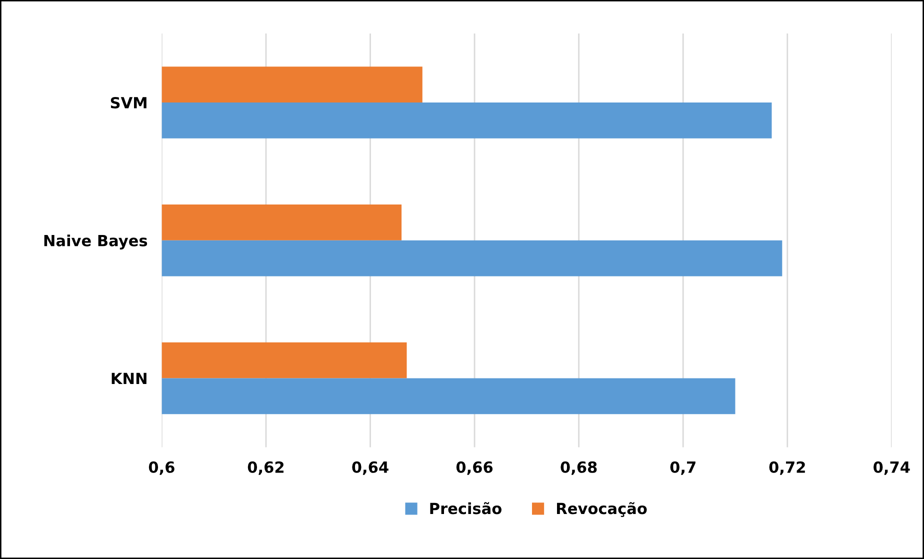 The image size is (924, 559). What do you see at coordinates (161, 468) in the screenshot?
I see `x-tick-label: 0,6` at bounding box center [161, 468].